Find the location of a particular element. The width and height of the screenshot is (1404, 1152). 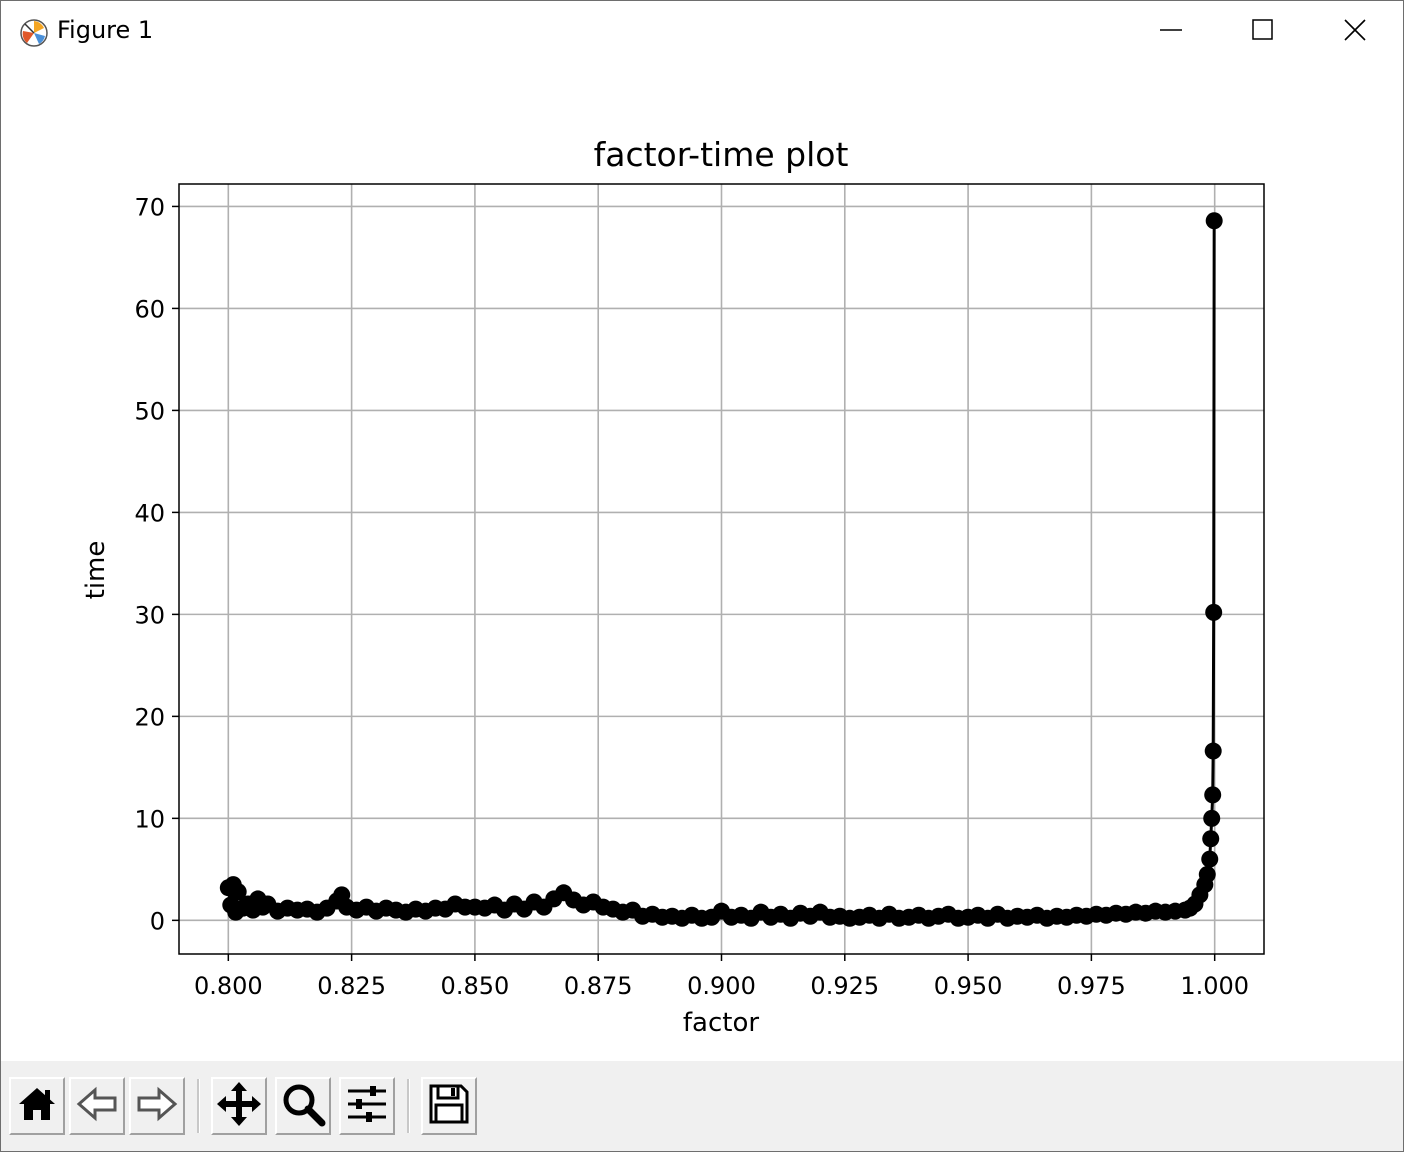

x-tick-label: 0.975 is located at coordinates (1091, 986).